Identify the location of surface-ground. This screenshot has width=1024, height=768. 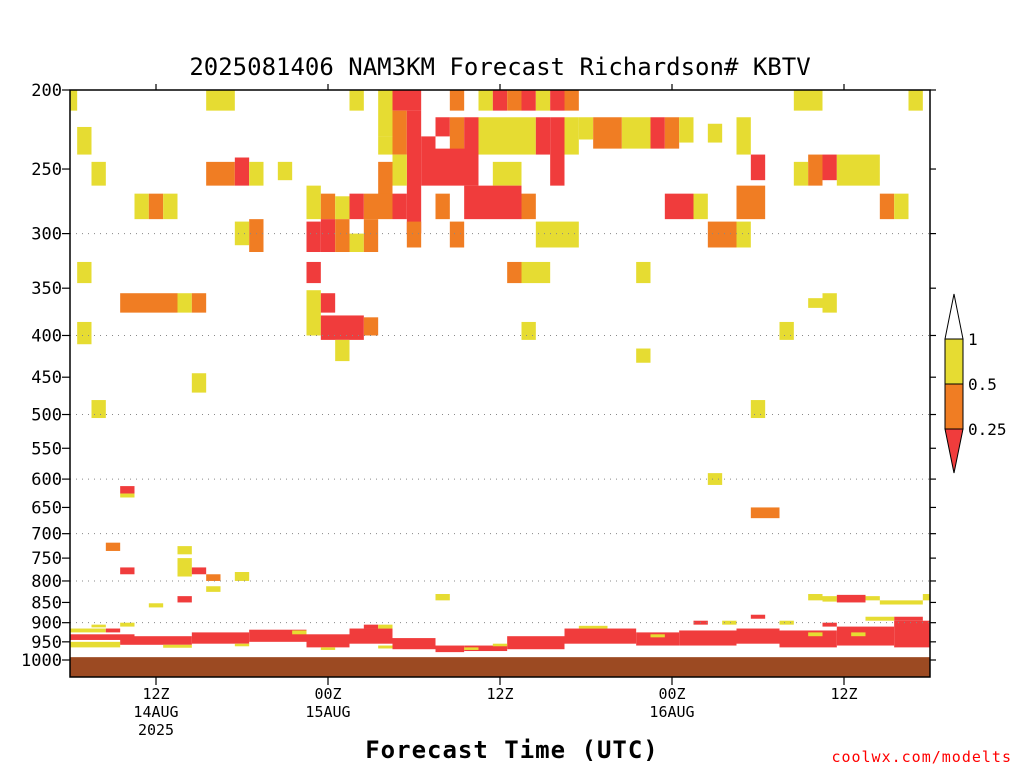
(500, 667).